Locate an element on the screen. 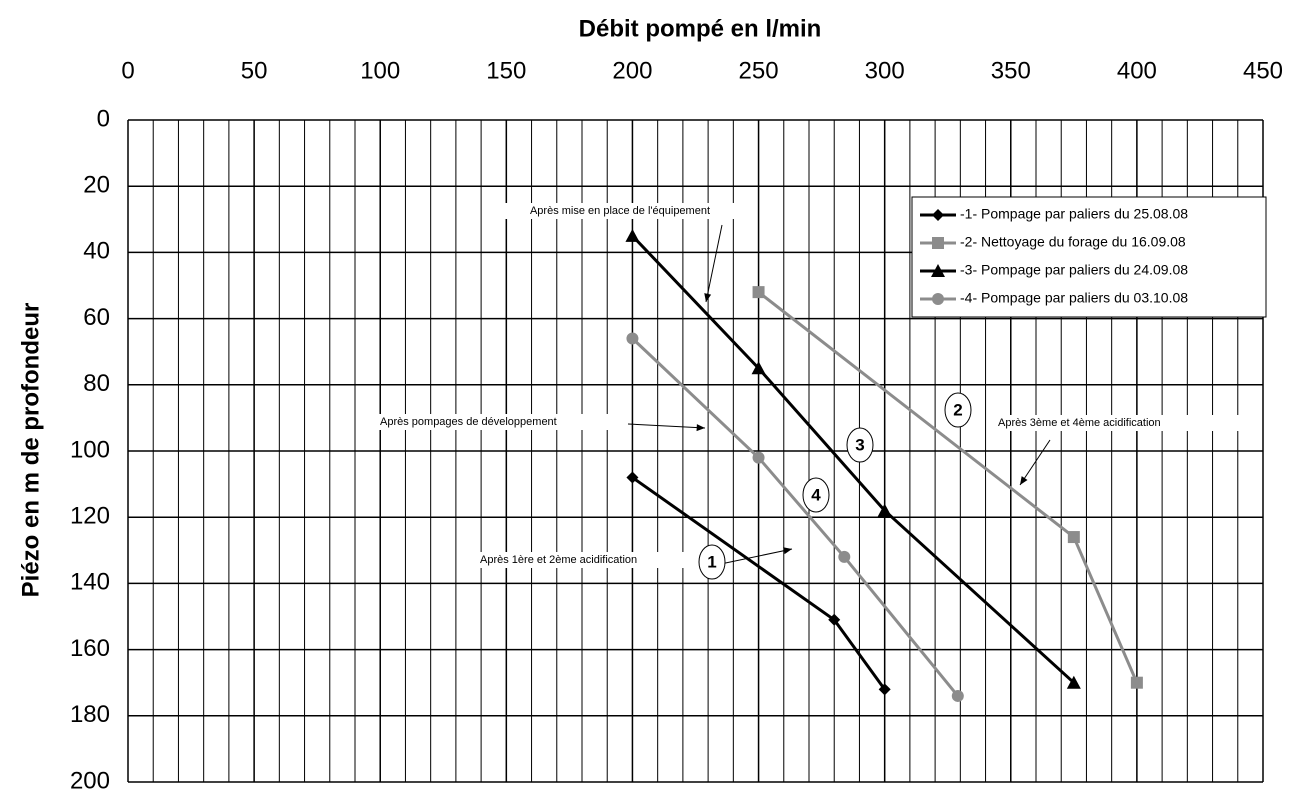 This screenshot has width=1304, height=794. x-tick-label: 0 is located at coordinates (127, 70).